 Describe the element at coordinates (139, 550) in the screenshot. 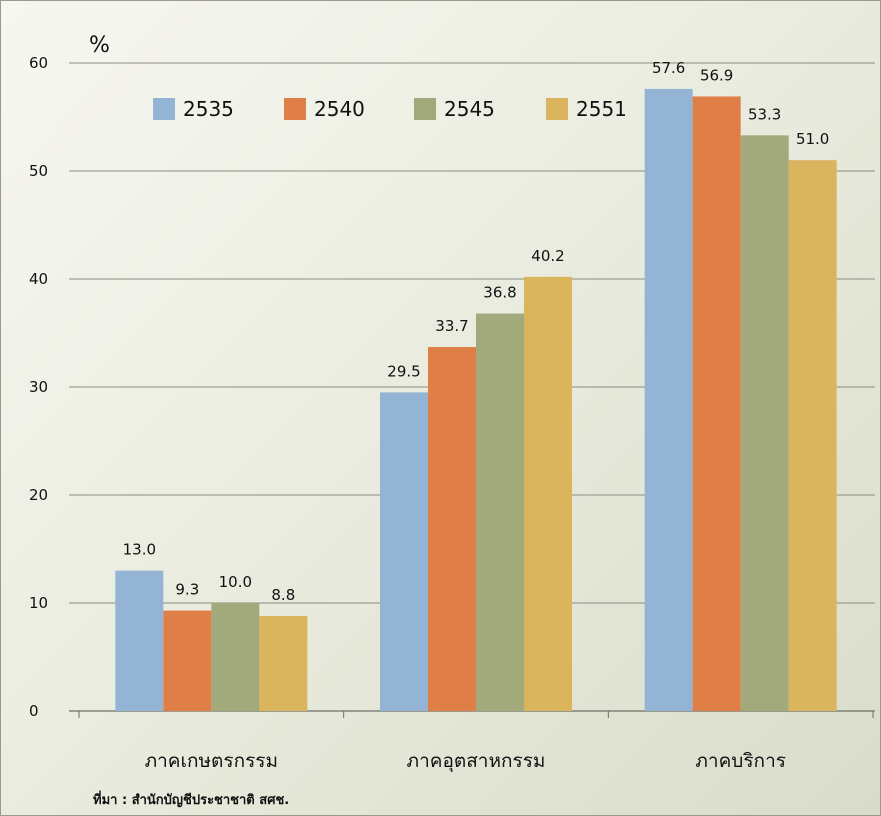

I see `bar-data-label: 13.0` at that location.